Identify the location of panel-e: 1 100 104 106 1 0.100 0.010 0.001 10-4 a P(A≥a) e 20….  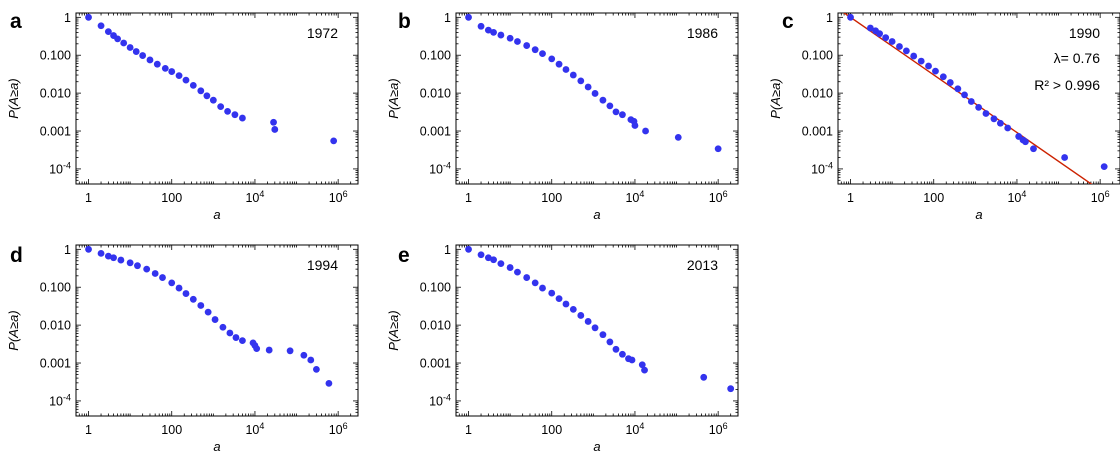
(562, 348).